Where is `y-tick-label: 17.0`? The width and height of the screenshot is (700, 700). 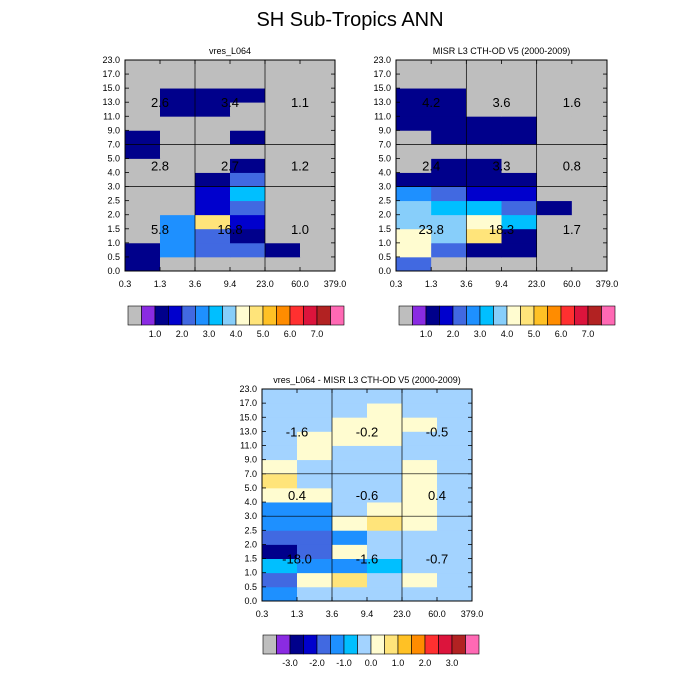
y-tick-label: 17.0 is located at coordinates (382, 74).